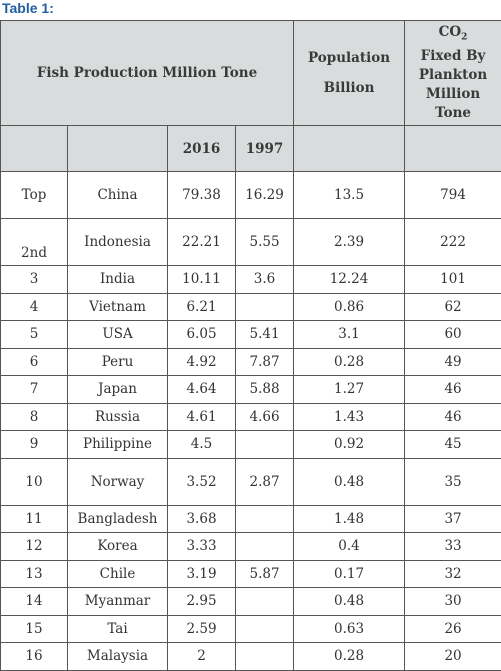  I want to click on production-2016-cell: 22.21, so click(202, 242).